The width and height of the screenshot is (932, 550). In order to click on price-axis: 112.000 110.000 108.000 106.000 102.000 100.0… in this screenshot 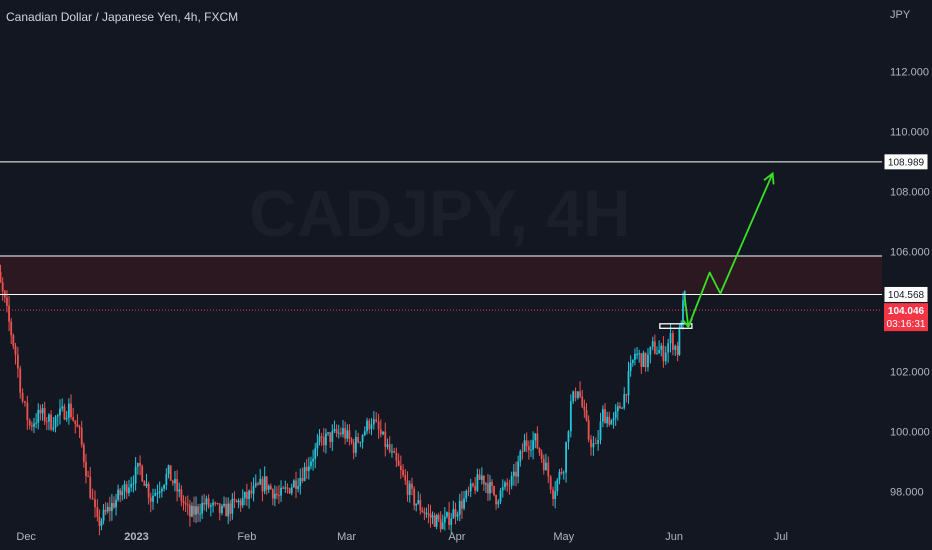, I will do `click(910, 283)`.